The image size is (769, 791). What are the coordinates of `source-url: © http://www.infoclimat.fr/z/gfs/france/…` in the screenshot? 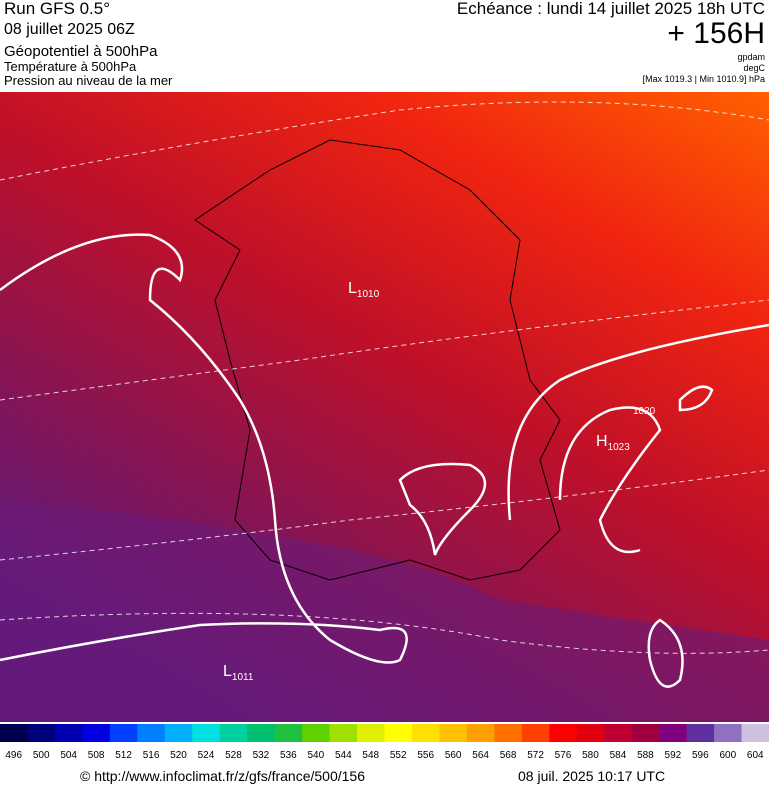 It's located at (222, 776).